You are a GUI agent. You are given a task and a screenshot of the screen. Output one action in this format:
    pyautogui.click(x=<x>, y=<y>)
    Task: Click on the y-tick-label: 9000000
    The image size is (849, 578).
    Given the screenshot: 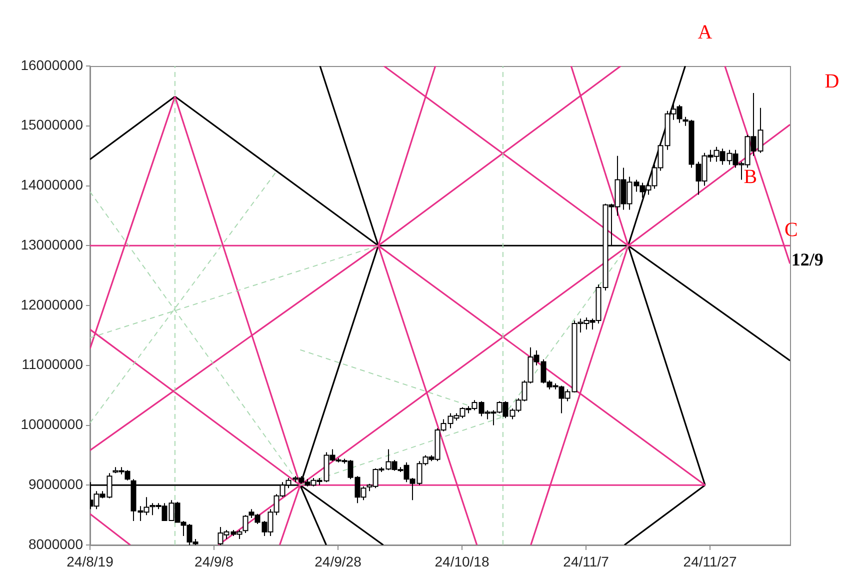 What is the action you would take?
    pyautogui.click(x=56, y=484)
    